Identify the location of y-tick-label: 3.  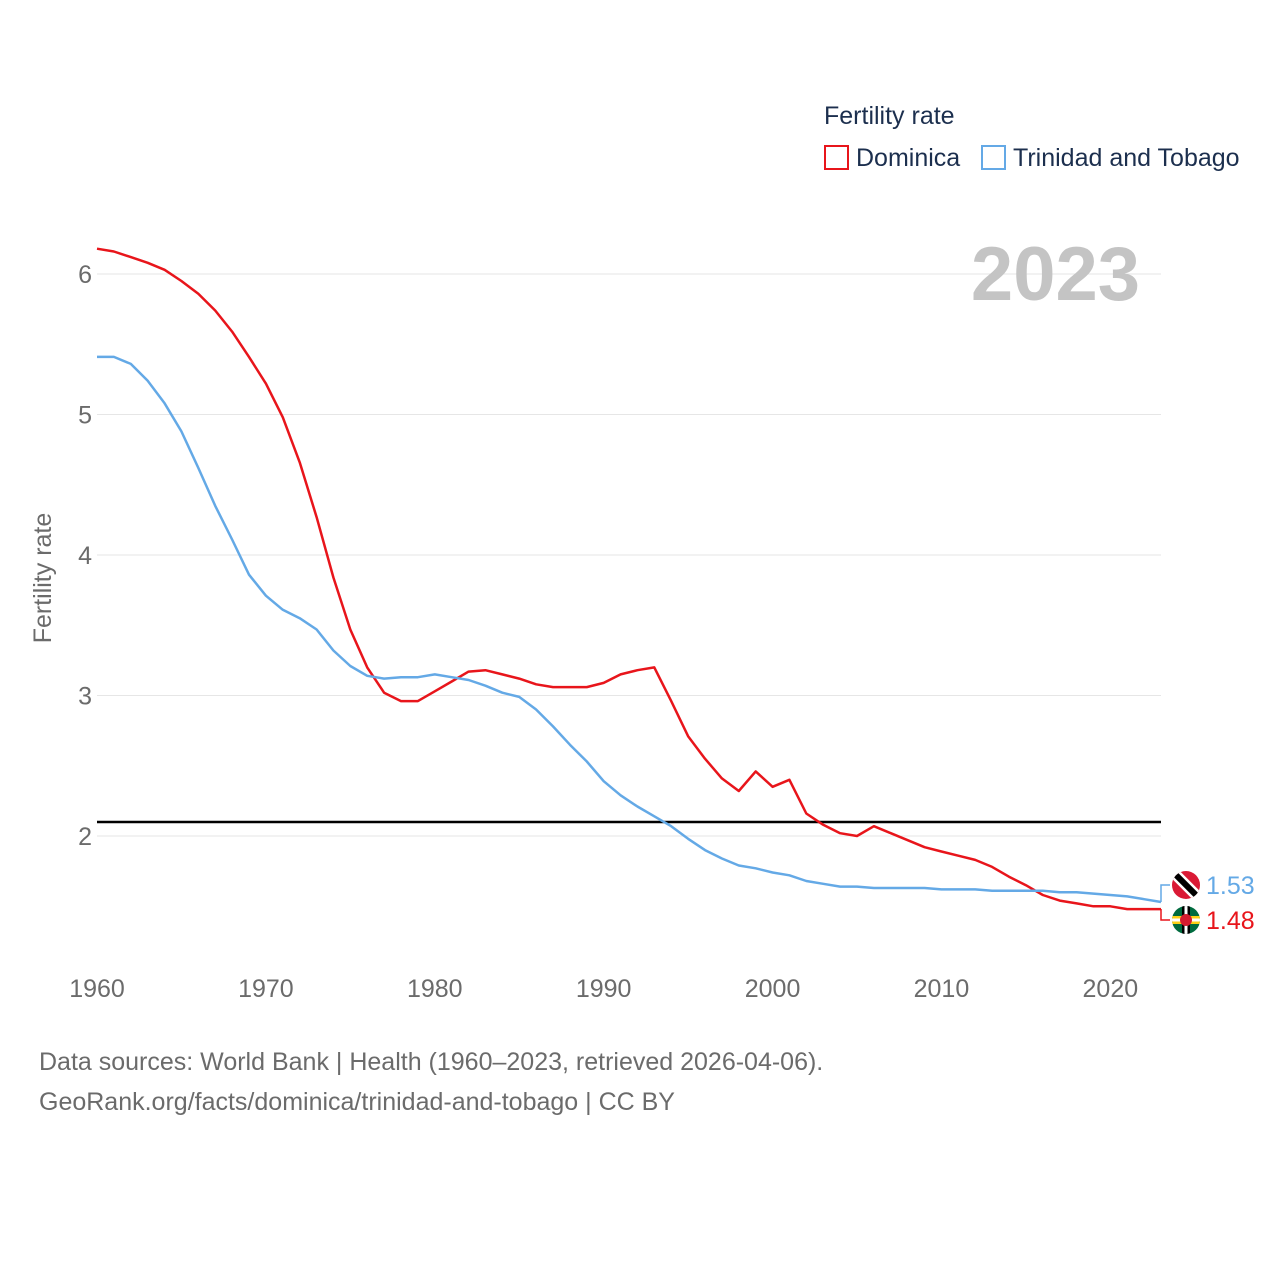
(85, 697).